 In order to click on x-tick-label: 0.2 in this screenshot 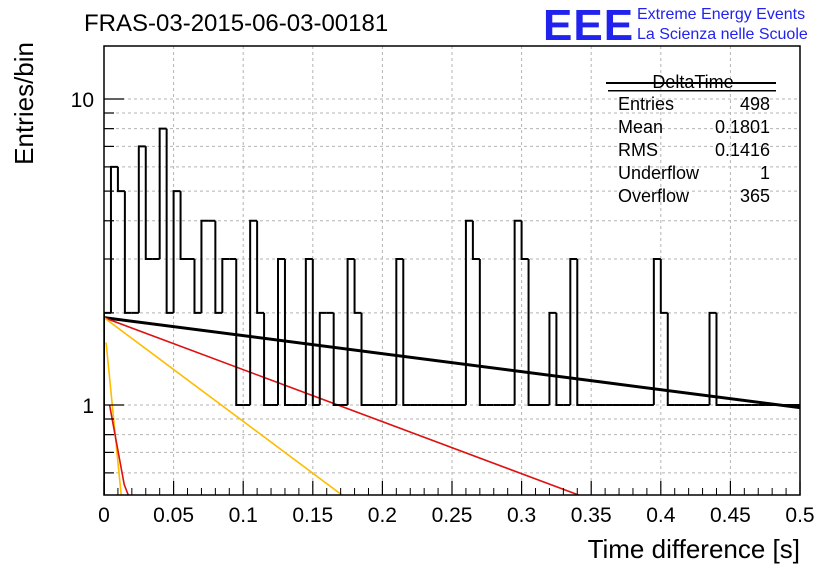, I will do `click(382, 515)`.